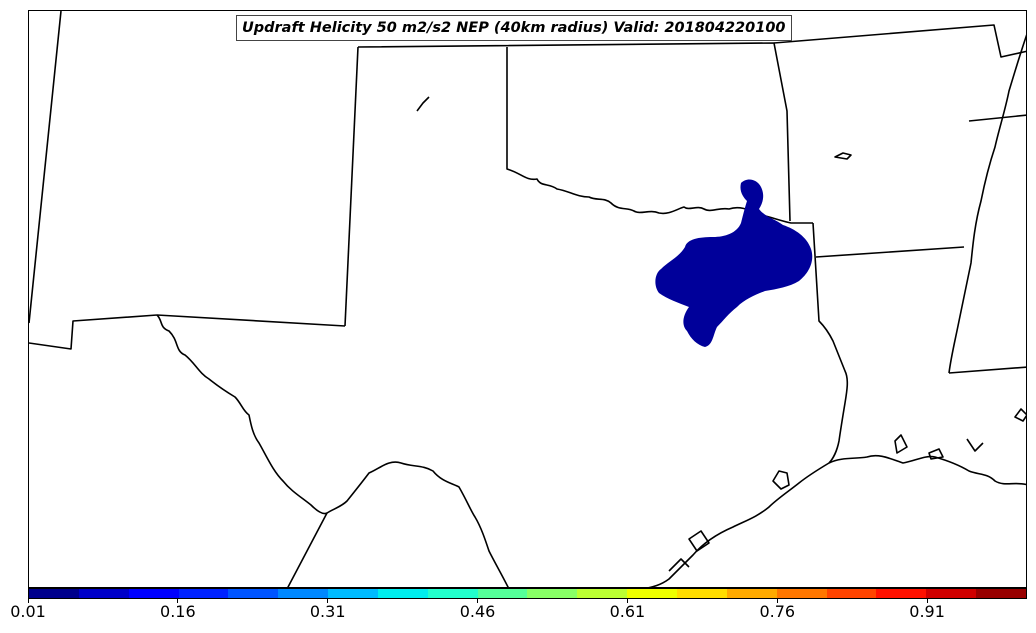  Describe the element at coordinates (739, 524) in the screenshot. I see `gulf-coast` at that location.